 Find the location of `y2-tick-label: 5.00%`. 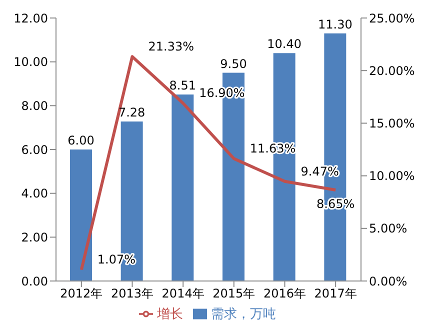

y2-tick-label: 5.00% is located at coordinates (388, 229).